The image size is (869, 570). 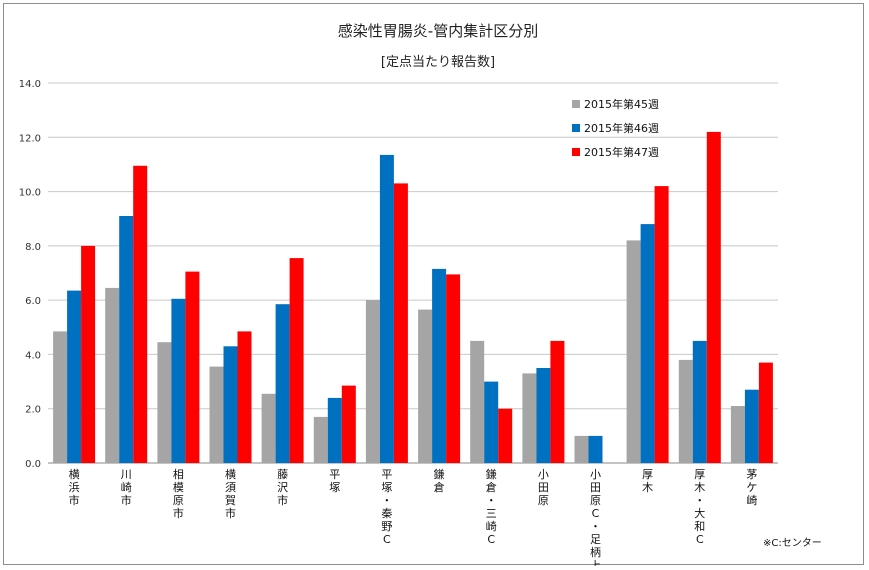 What do you see at coordinates (595, 562) in the screenshot?
I see `category-char: 上` at bounding box center [595, 562].